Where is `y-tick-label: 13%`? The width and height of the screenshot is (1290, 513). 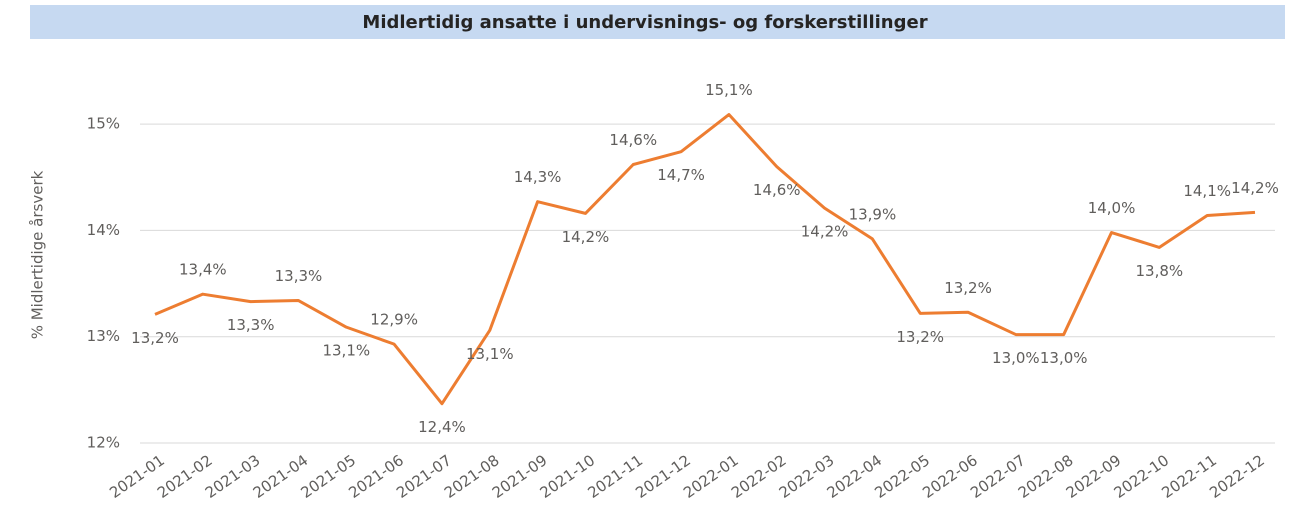 y-tick-label: 13% is located at coordinates (103, 336).